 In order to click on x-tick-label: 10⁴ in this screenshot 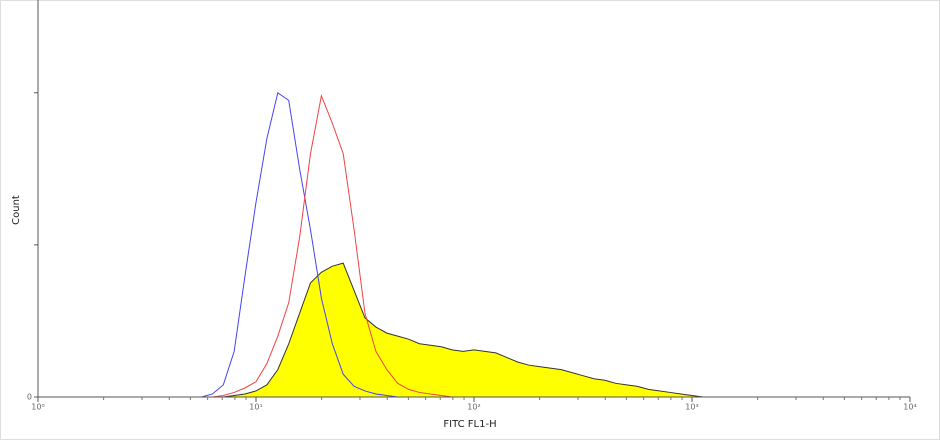, I will do `click(909, 407)`.